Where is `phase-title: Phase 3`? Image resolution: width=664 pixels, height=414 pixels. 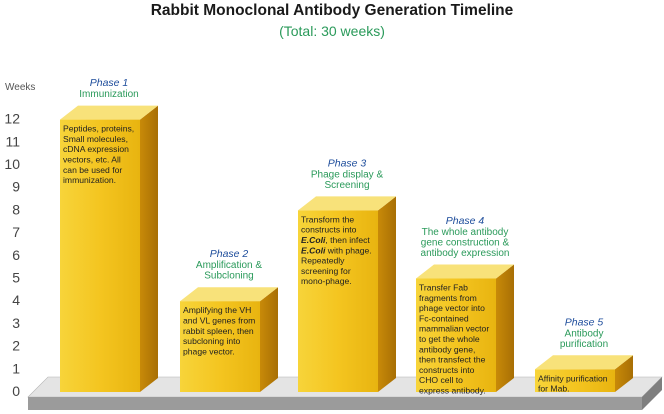 phase-title: Phase 3 is located at coordinates (347, 163).